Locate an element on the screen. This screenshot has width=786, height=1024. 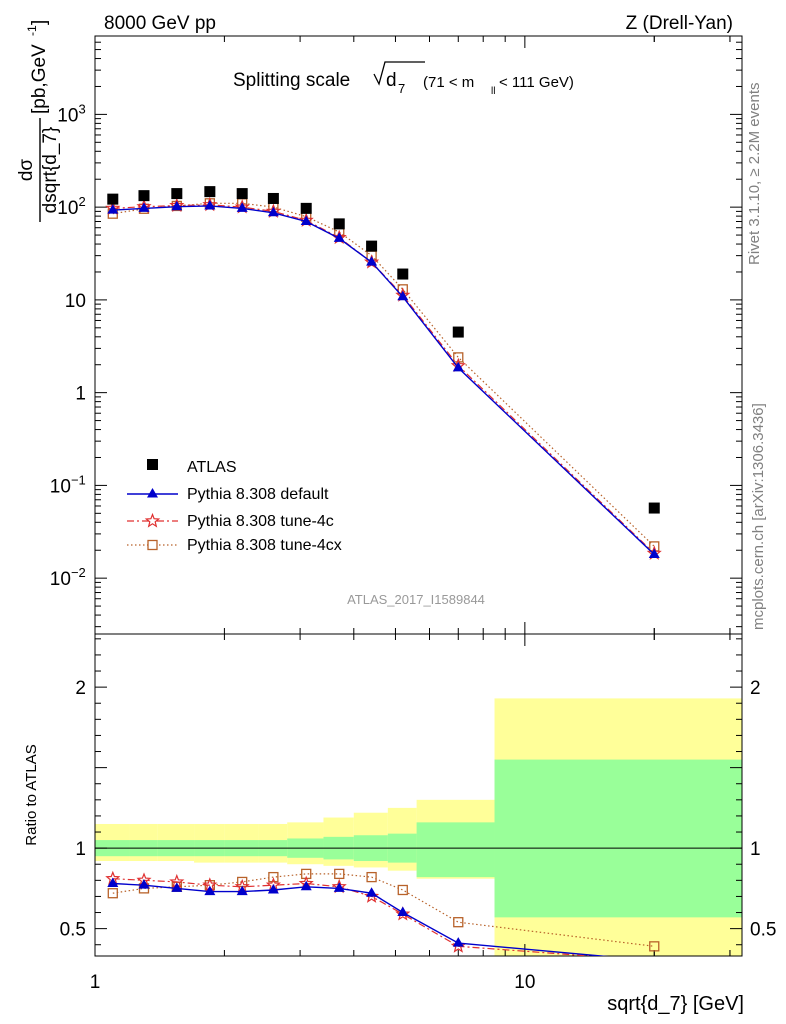
main-y-tick-label-4: 10² is located at coordinates (71, 206).